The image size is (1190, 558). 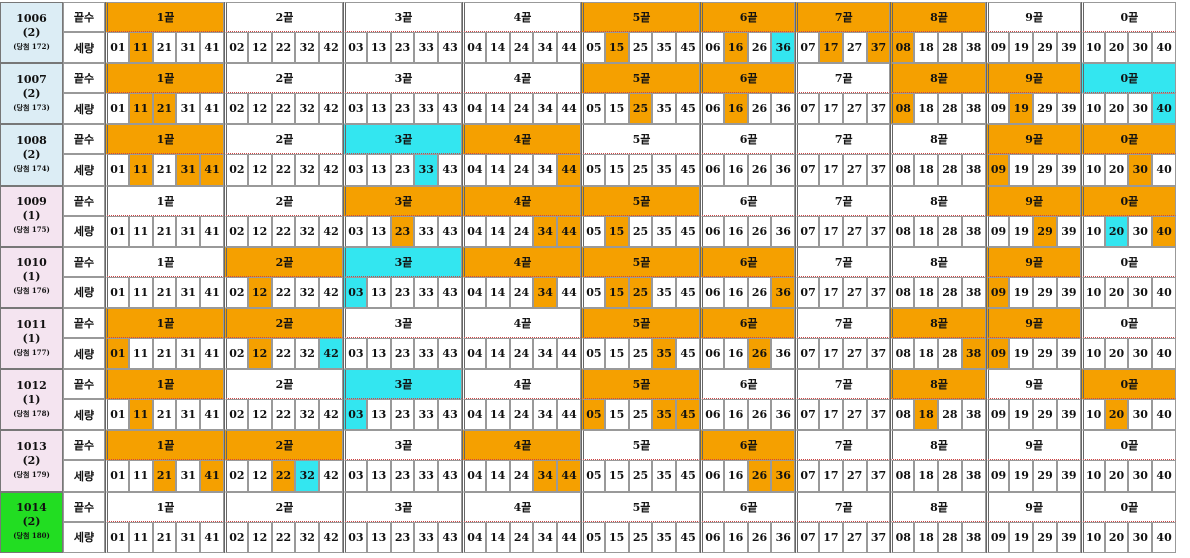 What do you see at coordinates (973, 231) in the screenshot?
I see `number-cell: 38` at bounding box center [973, 231].